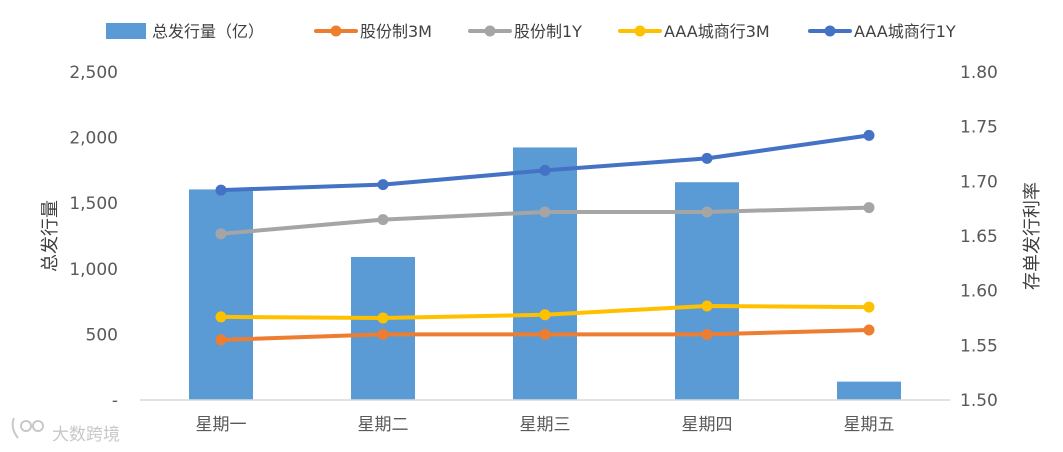  I want to click on watermark: 大数跨境, so click(65, 431).